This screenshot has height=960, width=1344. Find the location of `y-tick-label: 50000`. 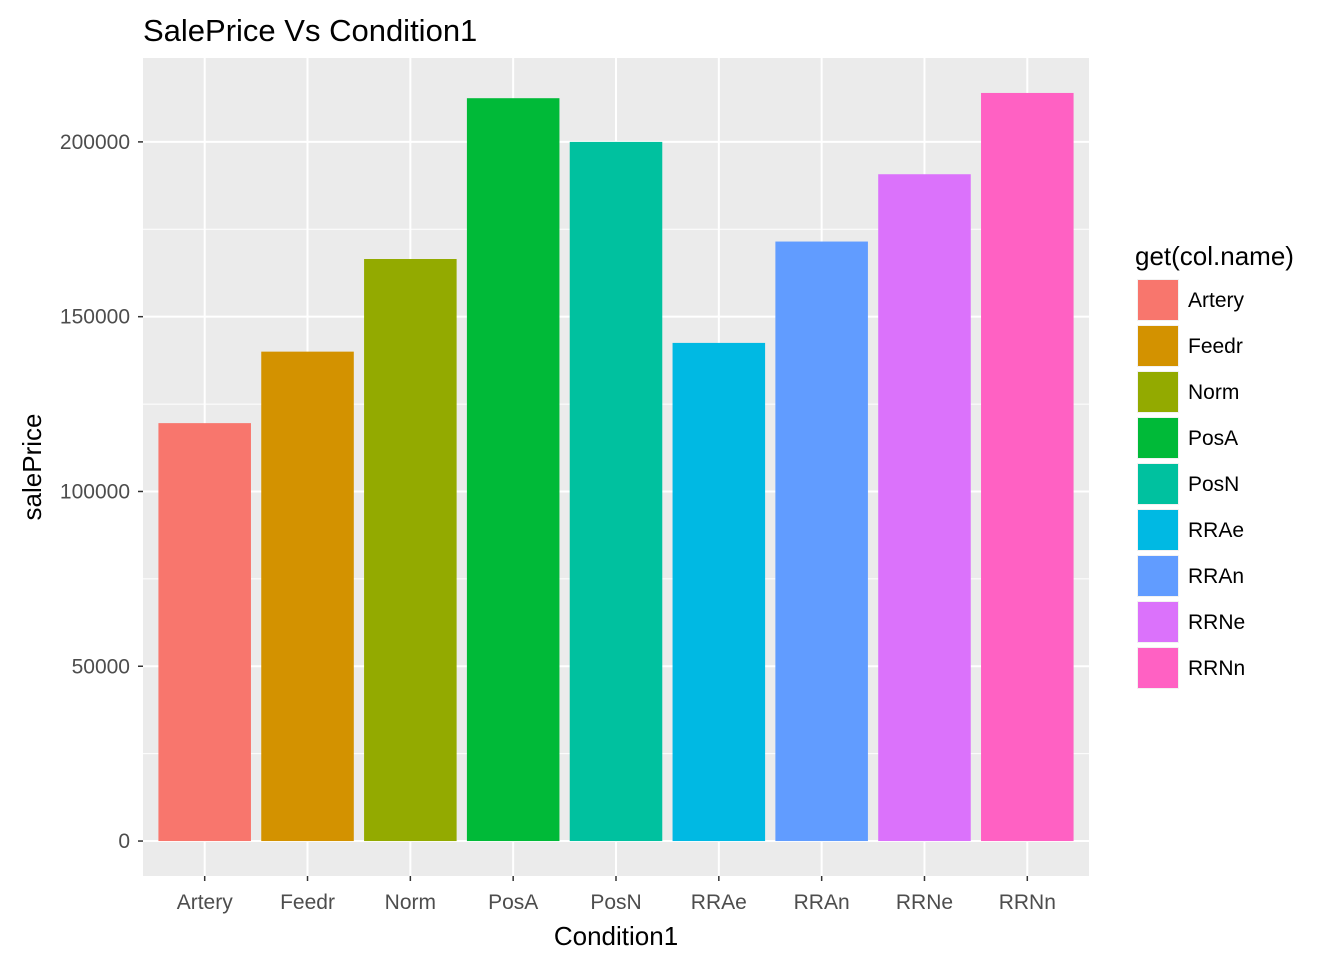

y-tick-label: 50000 is located at coordinates (101, 666).